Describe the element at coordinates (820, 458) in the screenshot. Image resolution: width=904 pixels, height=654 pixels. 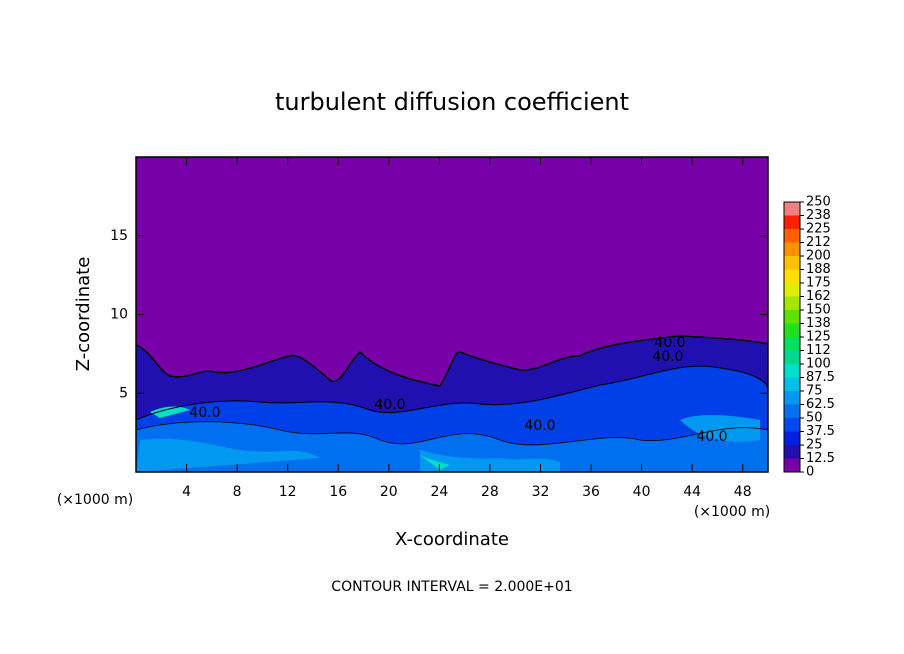
I see `colorbar-label: 12.5` at that location.